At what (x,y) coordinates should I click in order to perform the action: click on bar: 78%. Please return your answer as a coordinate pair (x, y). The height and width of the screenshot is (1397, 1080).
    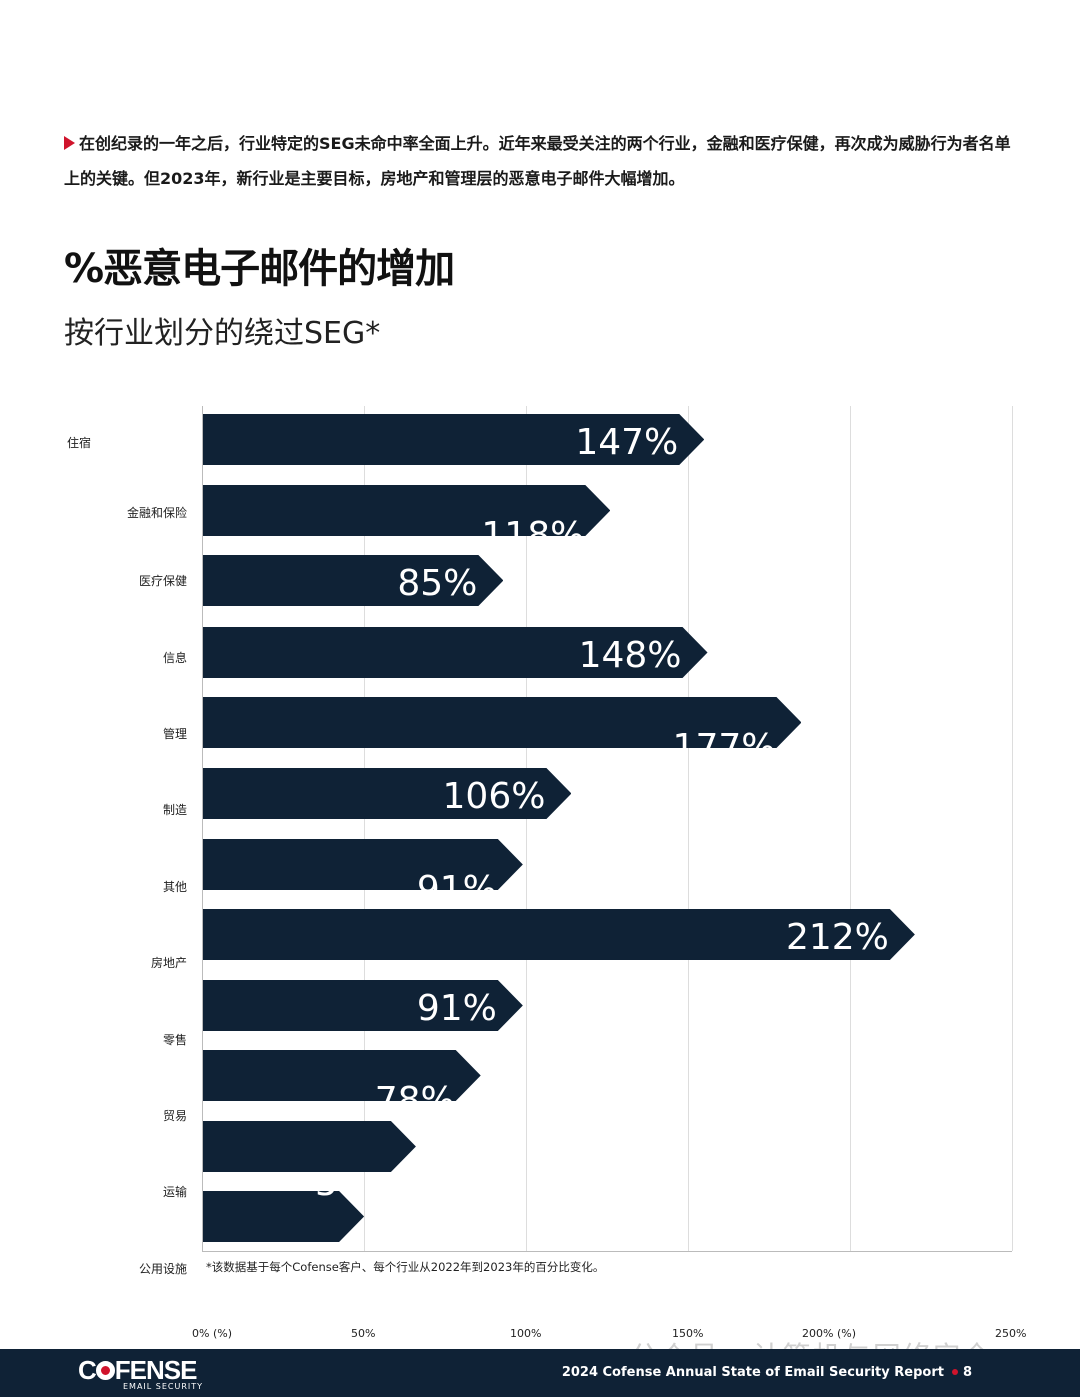
    Looking at the image, I should click on (342, 1075).